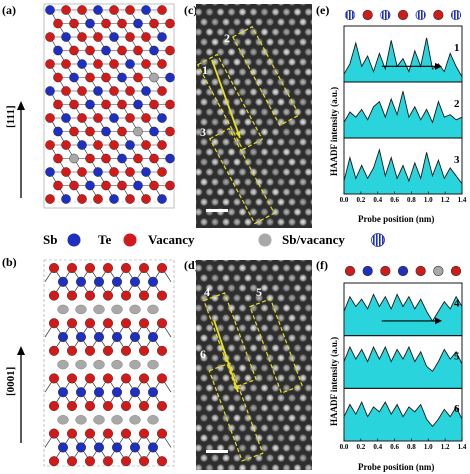  What do you see at coordinates (191, 10) in the screenshot?
I see `panel-c-label: (c)` at bounding box center [191, 10].